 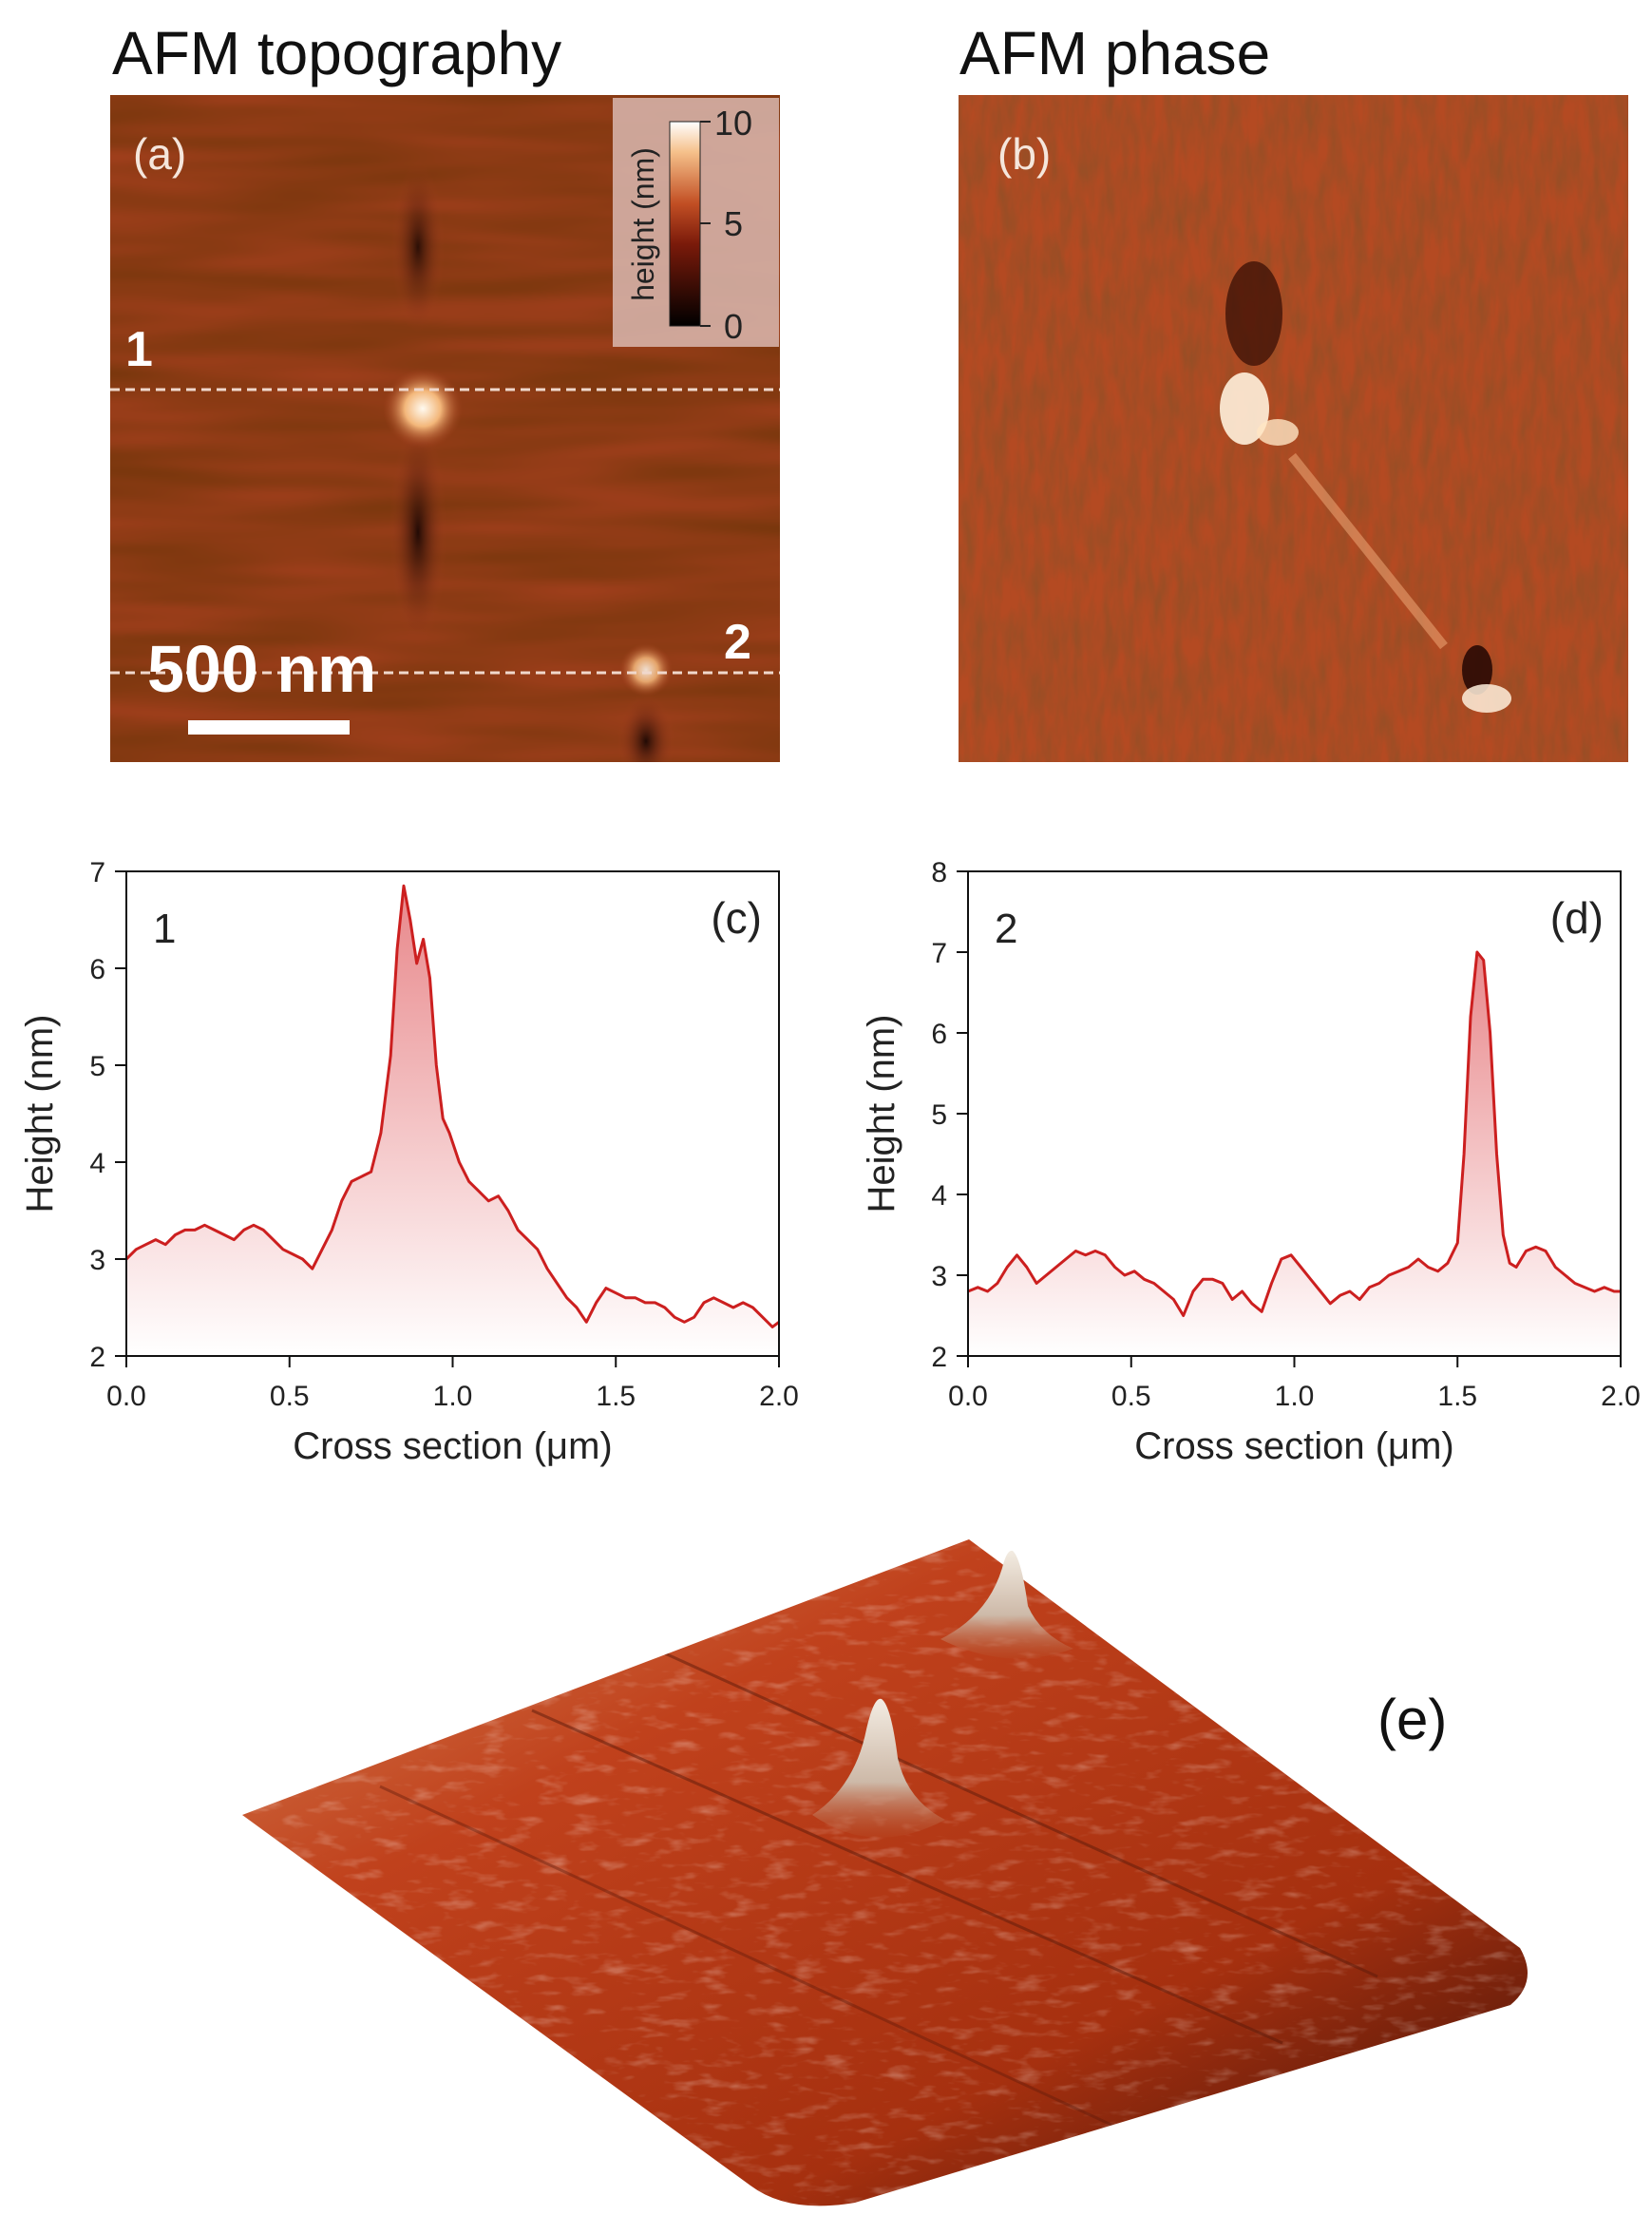 I want to click on chart-d-ylabel: Height (nm), so click(x=881, y=1114).